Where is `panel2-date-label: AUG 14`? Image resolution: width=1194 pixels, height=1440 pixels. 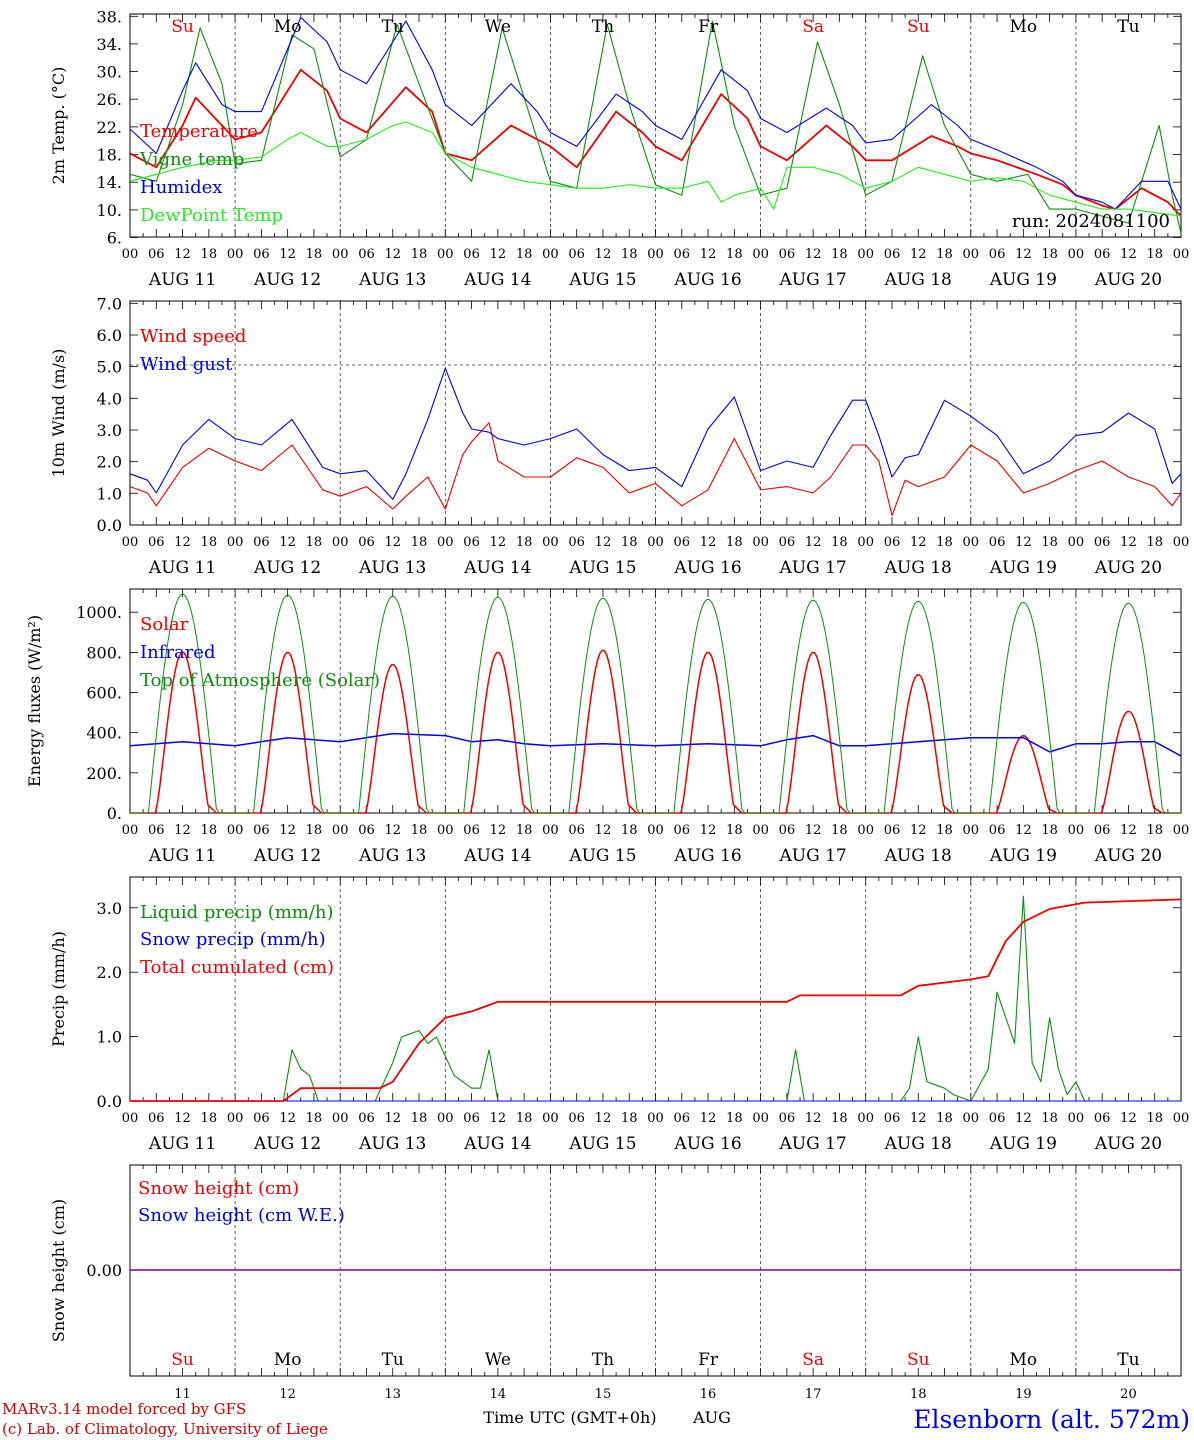
panel2-date-label: AUG 14 is located at coordinates (497, 568).